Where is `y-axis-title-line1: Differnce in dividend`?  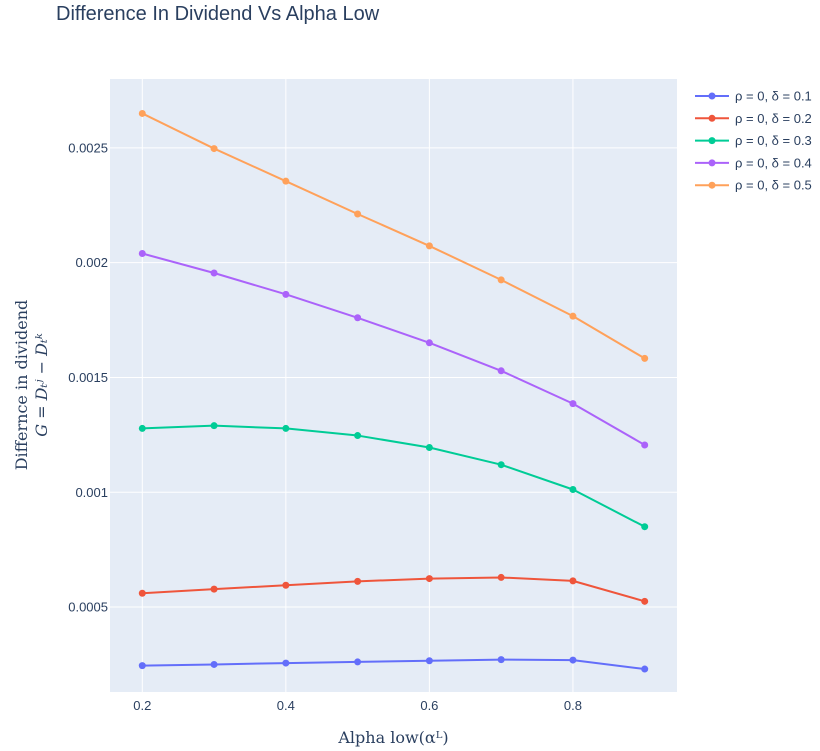 y-axis-title-line1: Differnce in dividend is located at coordinates (21, 385).